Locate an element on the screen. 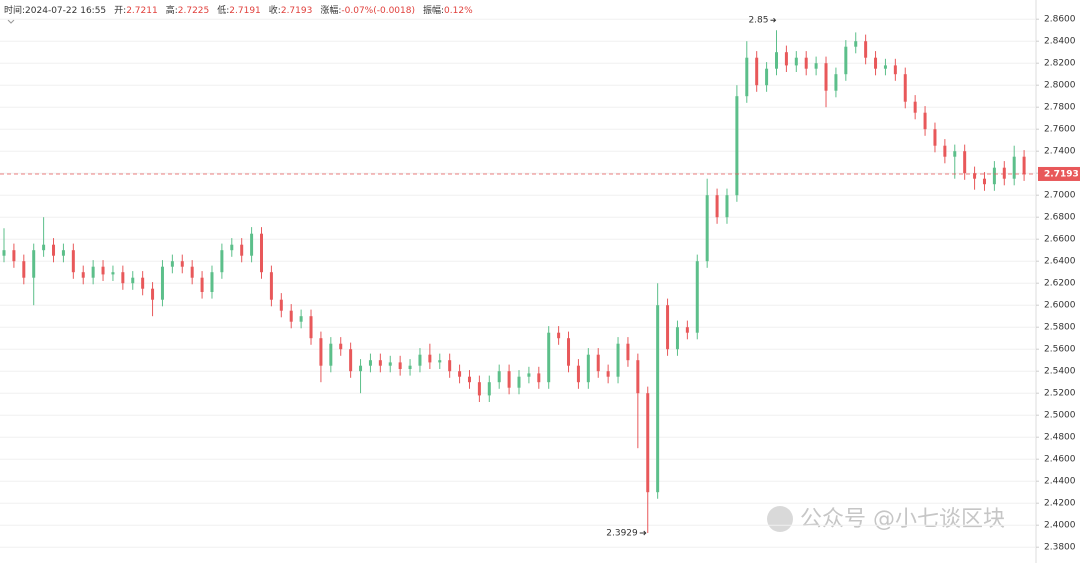  field-value: 2.7225 is located at coordinates (193, 11).